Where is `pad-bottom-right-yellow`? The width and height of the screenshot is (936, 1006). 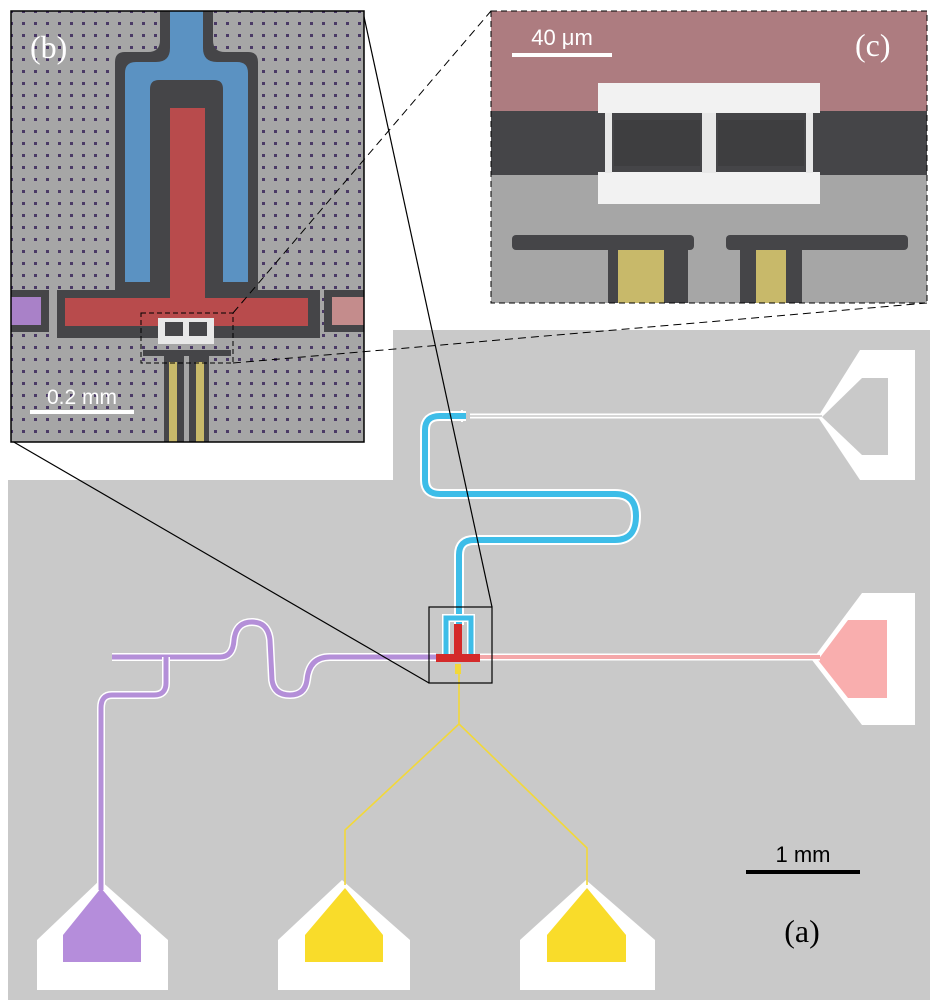
pad-bottom-right-yellow is located at coordinates (587, 935).